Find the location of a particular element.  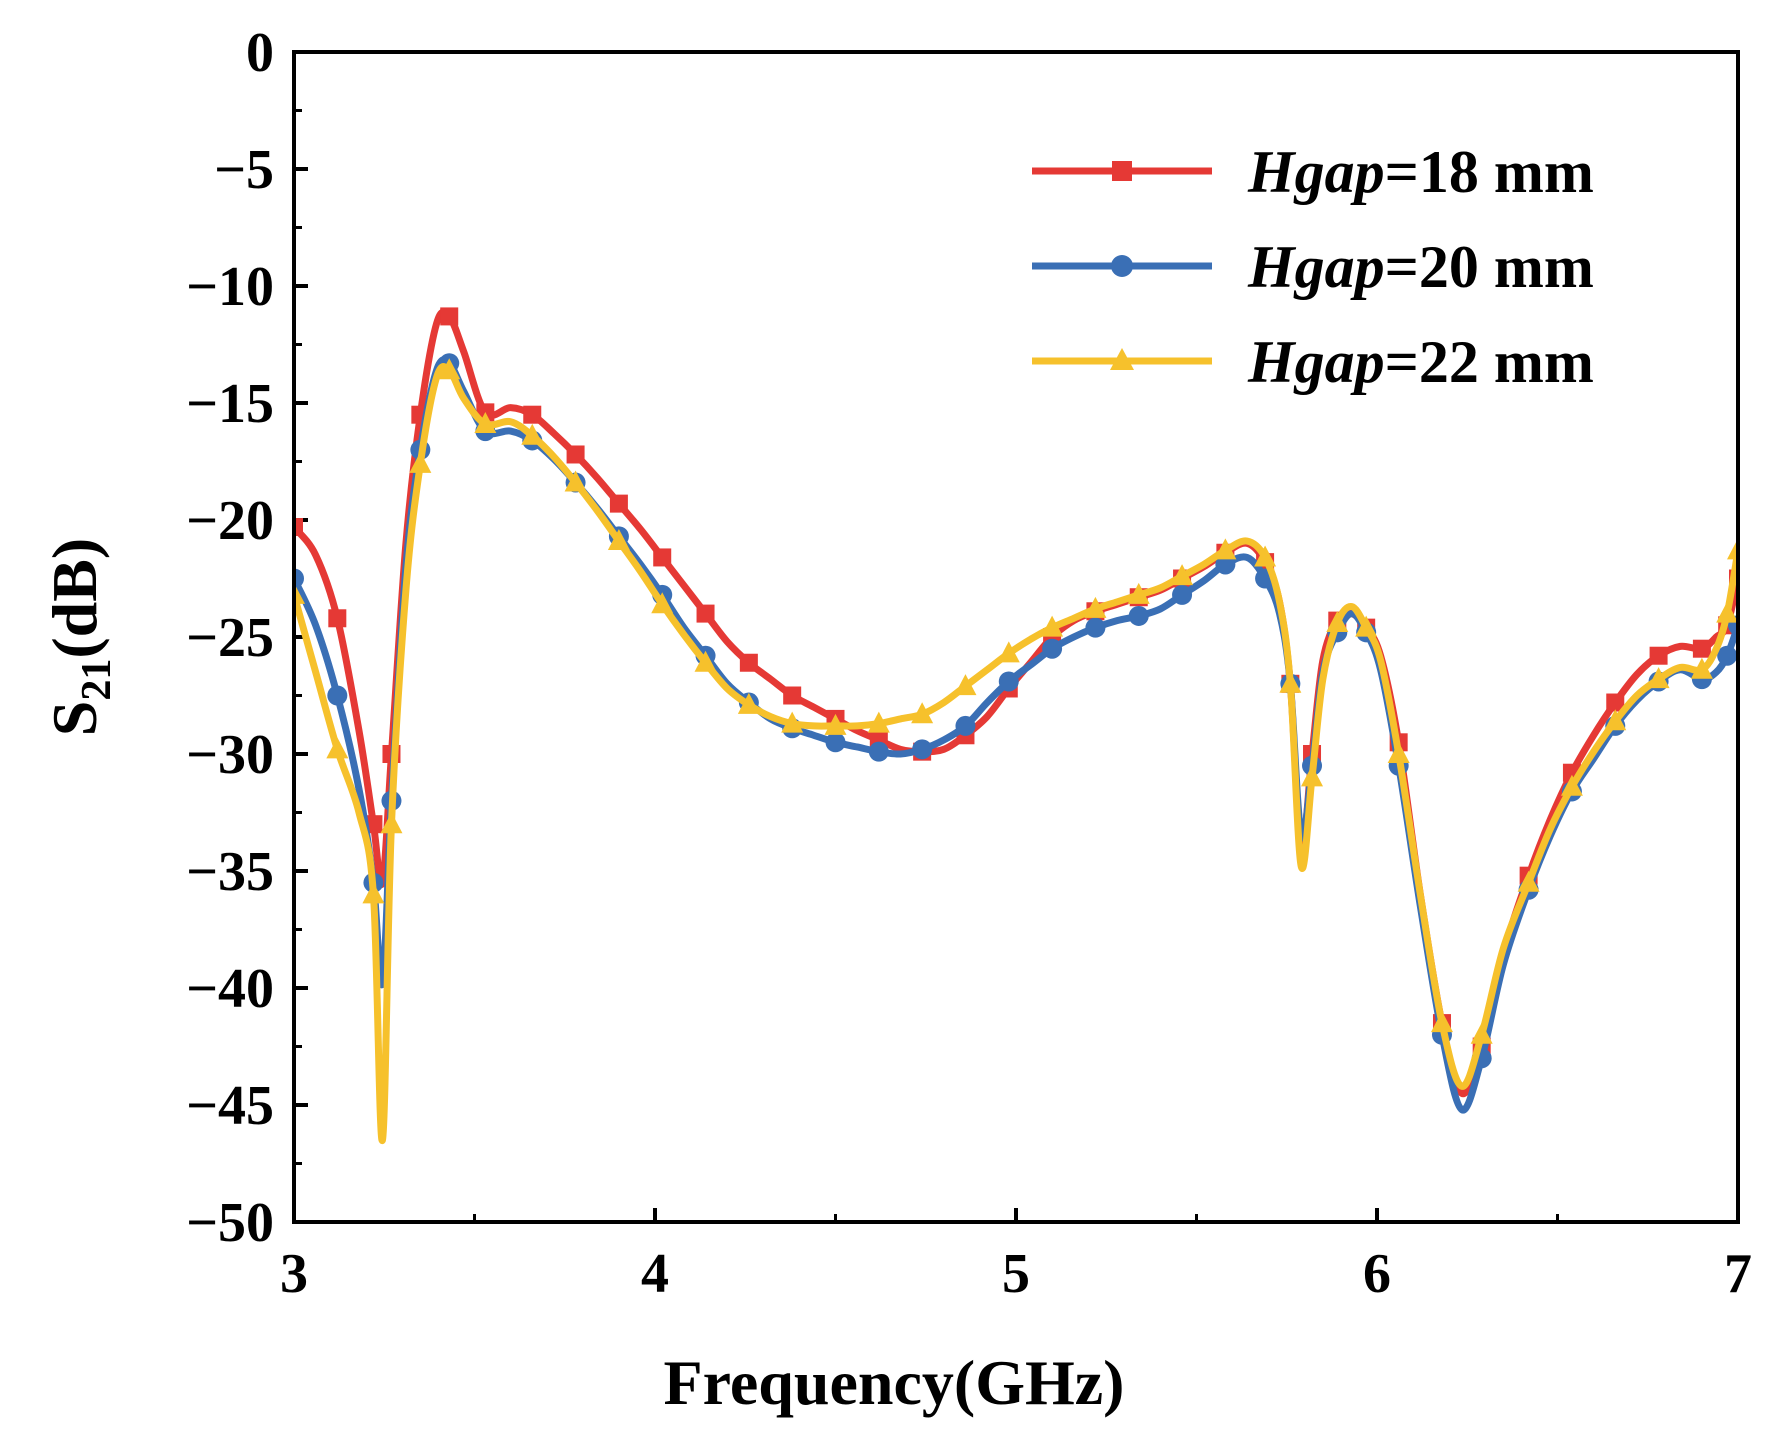

legend-marker-square is located at coordinates (1122, 171).